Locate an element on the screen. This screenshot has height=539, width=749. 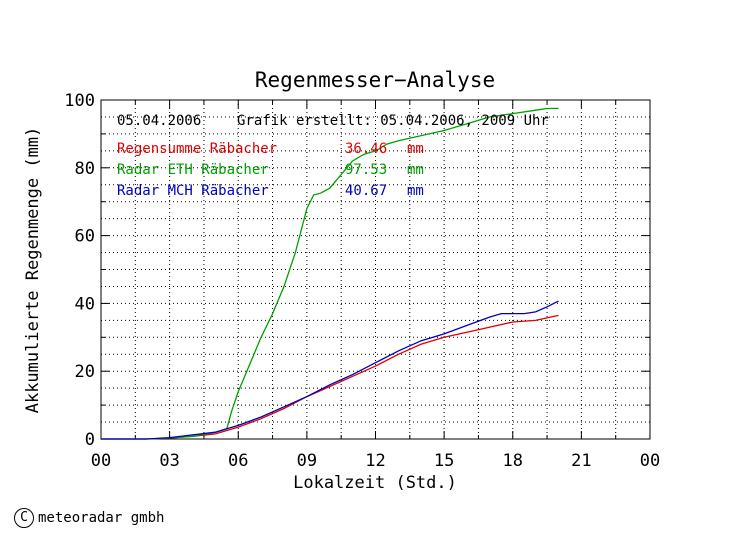
y-tick-label: 20 is located at coordinates (85, 372).